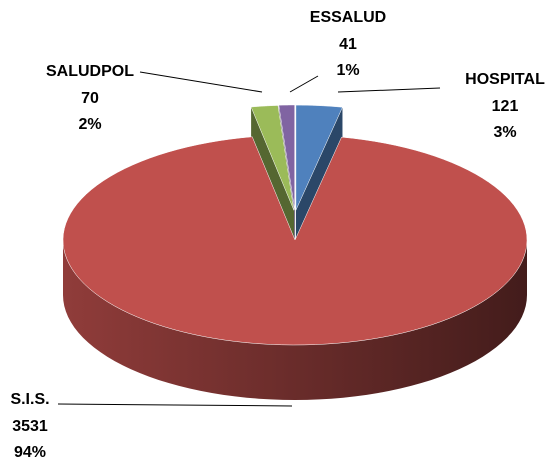 This screenshot has height=460, width=550. Describe the element at coordinates (90, 71) in the screenshot. I see `slice-label: SALUDPOL` at that location.